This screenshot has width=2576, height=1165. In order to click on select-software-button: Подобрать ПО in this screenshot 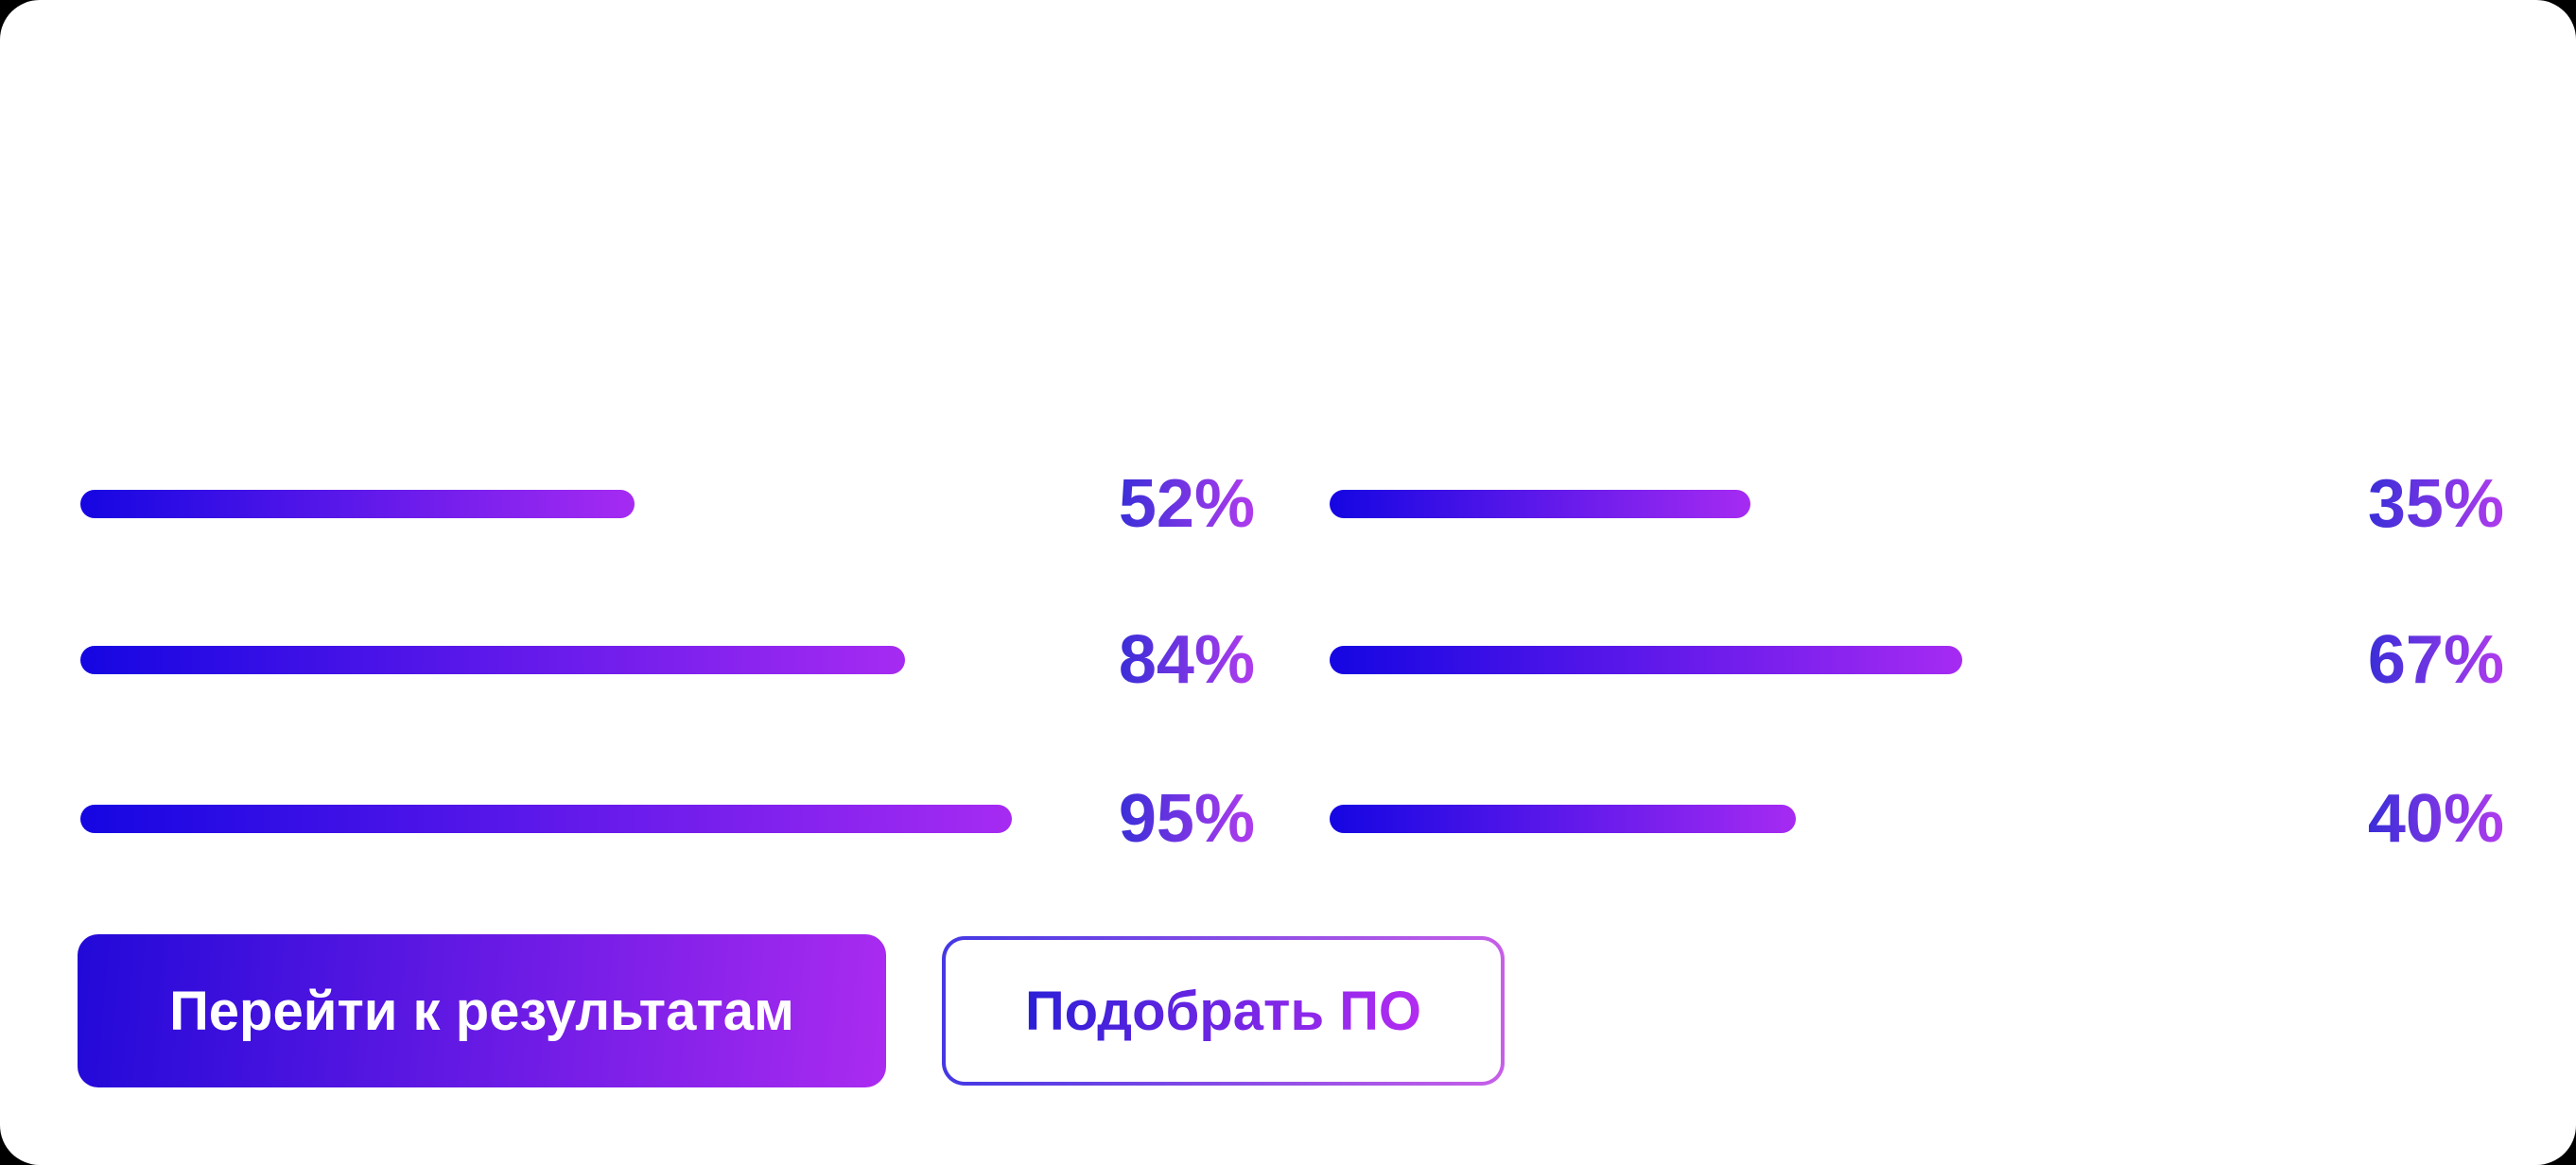, I will do `click(1223, 1011)`.